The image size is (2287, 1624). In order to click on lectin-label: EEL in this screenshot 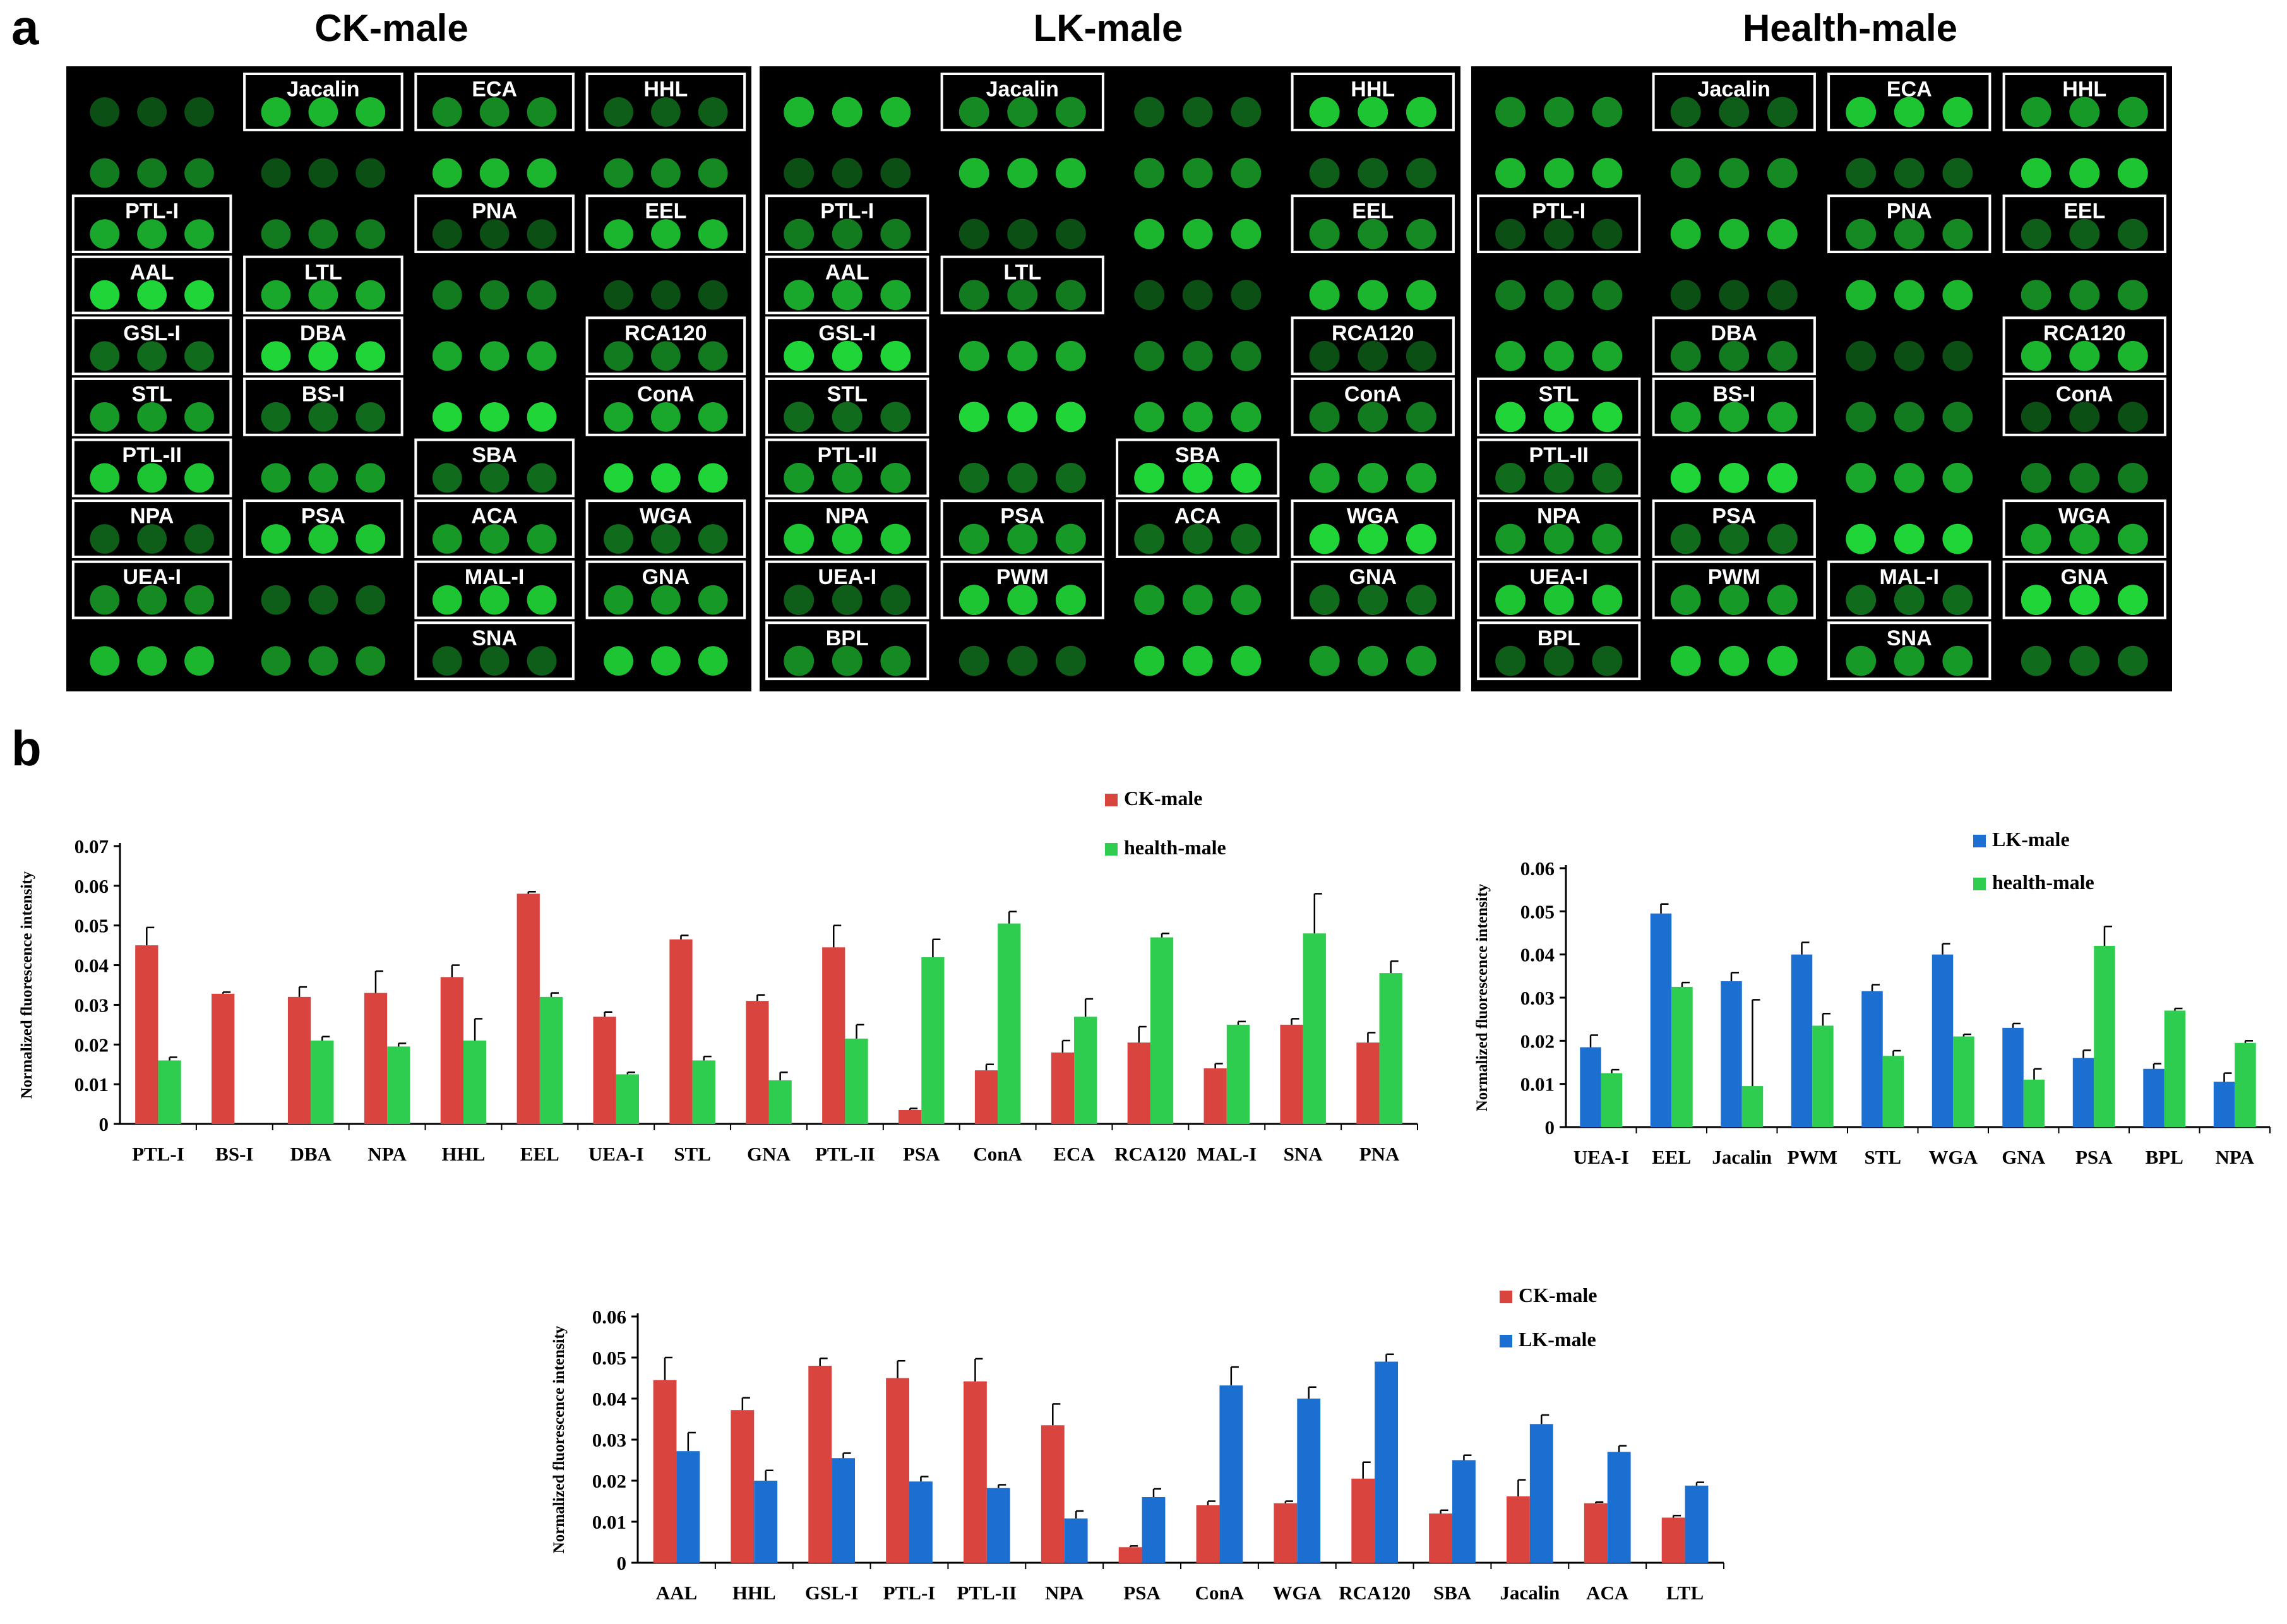, I will do `click(1373, 212)`.